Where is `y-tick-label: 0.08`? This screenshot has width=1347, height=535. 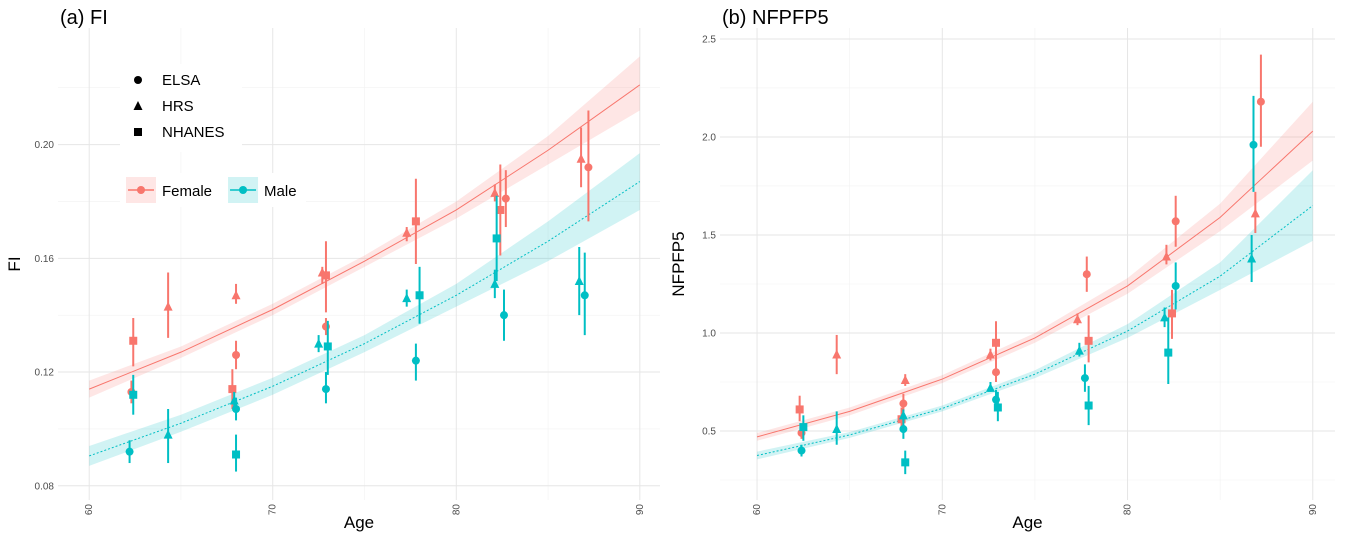
y-tick-label: 0.08 is located at coordinates (45, 486).